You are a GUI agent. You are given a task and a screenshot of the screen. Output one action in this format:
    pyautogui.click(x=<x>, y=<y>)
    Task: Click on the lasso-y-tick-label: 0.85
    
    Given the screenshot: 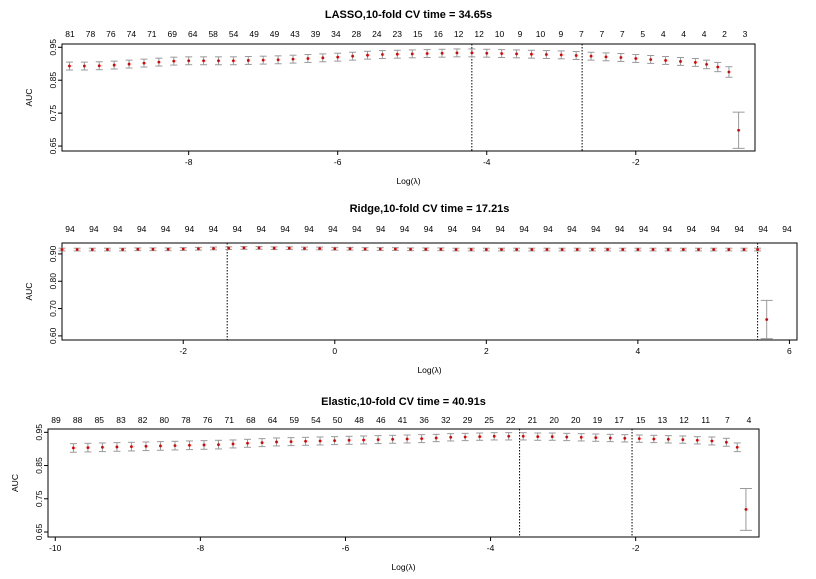 What is the action you would take?
    pyautogui.click(x=53, y=80)
    